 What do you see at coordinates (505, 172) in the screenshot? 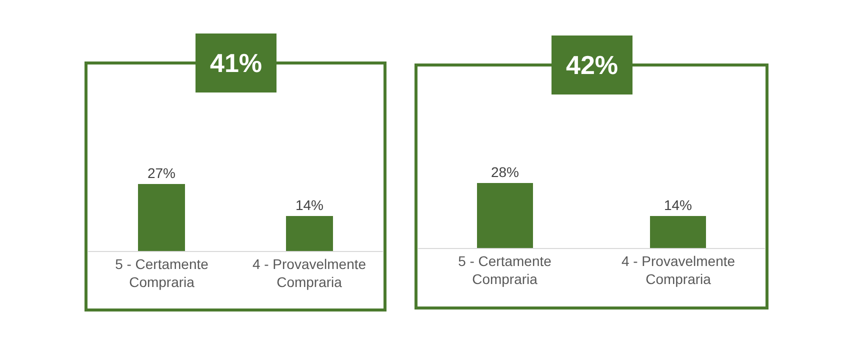
I see `data-label: 28%` at bounding box center [505, 172].